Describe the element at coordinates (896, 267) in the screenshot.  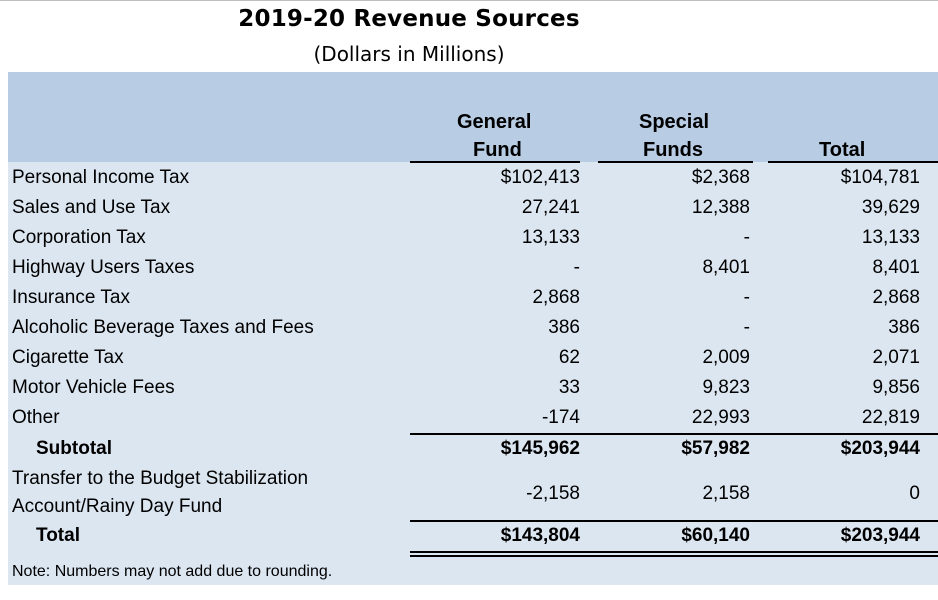
I see `total-value: 8,401` at that location.